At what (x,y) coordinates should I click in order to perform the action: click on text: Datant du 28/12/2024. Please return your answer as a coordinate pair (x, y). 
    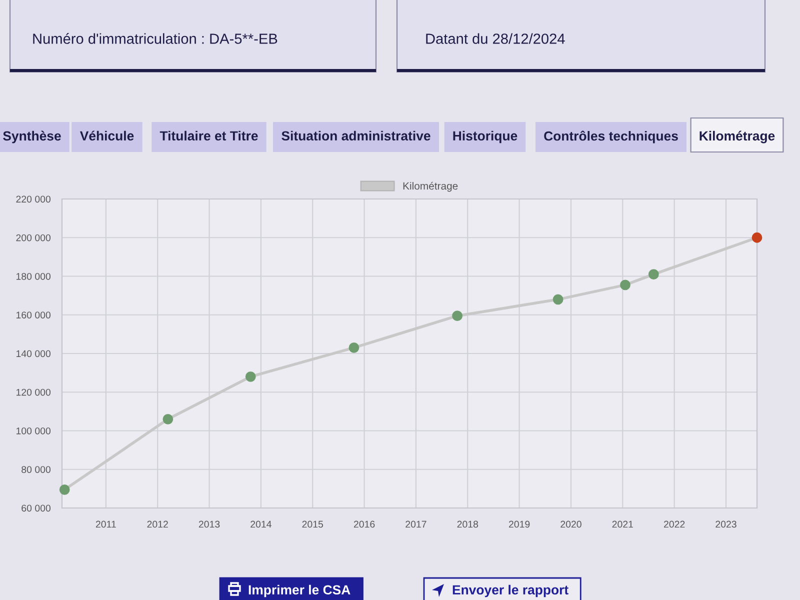
    Looking at the image, I should click on (495, 38).